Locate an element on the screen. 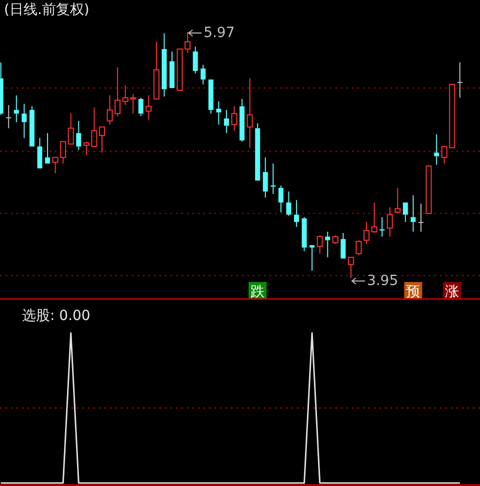  annotation: 5.97 is located at coordinates (219, 33).